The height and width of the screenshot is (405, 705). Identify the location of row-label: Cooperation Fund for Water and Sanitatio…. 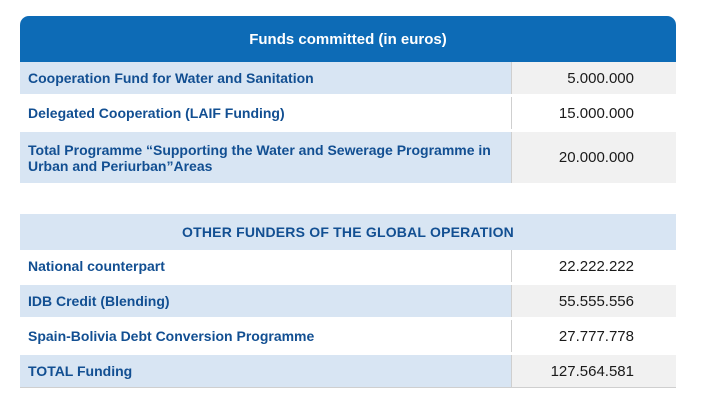
(265, 78).